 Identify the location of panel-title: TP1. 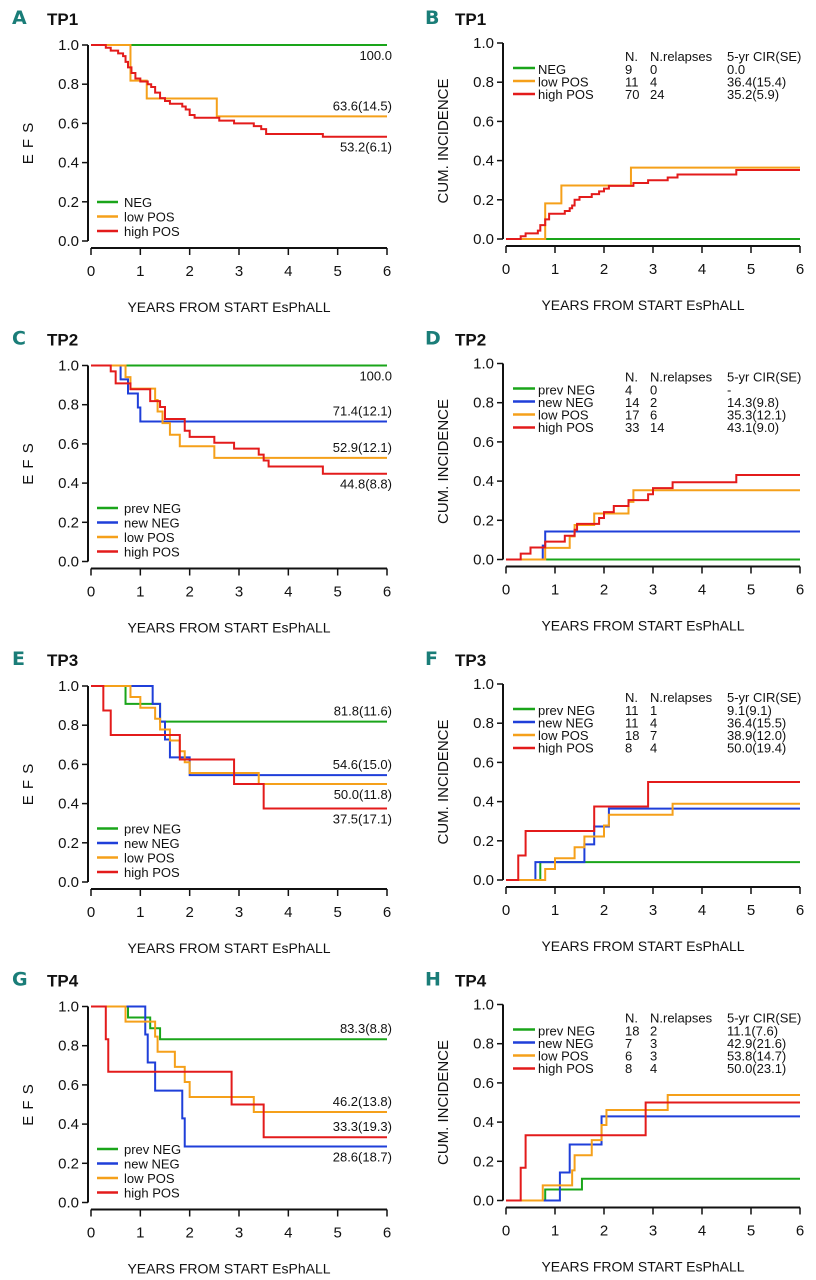
(470, 19).